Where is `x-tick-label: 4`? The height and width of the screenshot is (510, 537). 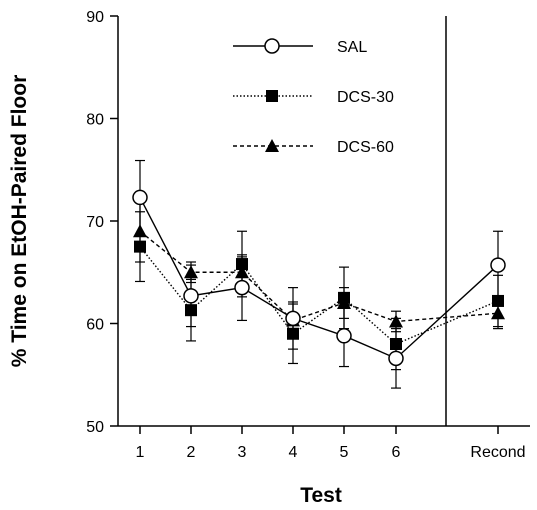
x-tick-label: 4 is located at coordinates (293, 452).